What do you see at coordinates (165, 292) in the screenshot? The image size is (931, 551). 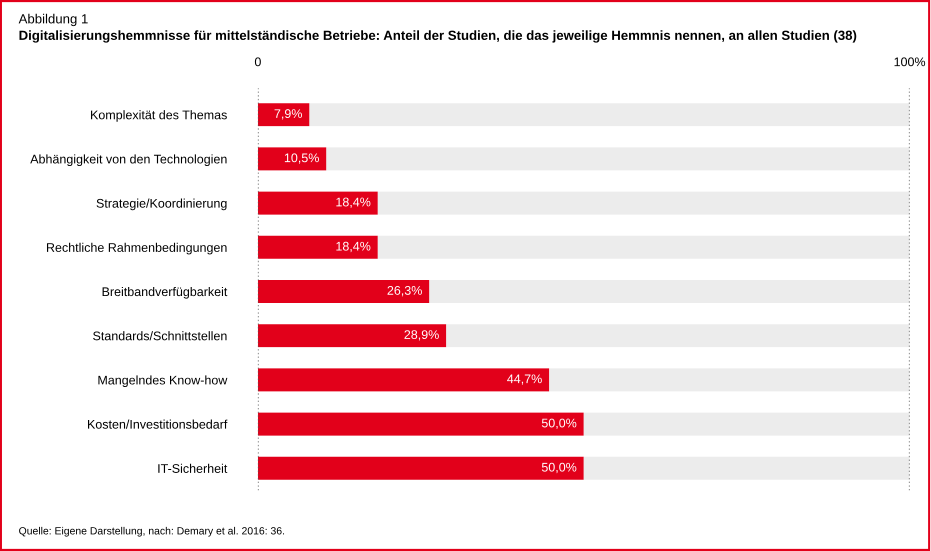 I see `y-tick-label: Breitbandverfügbarkeit` at bounding box center [165, 292].